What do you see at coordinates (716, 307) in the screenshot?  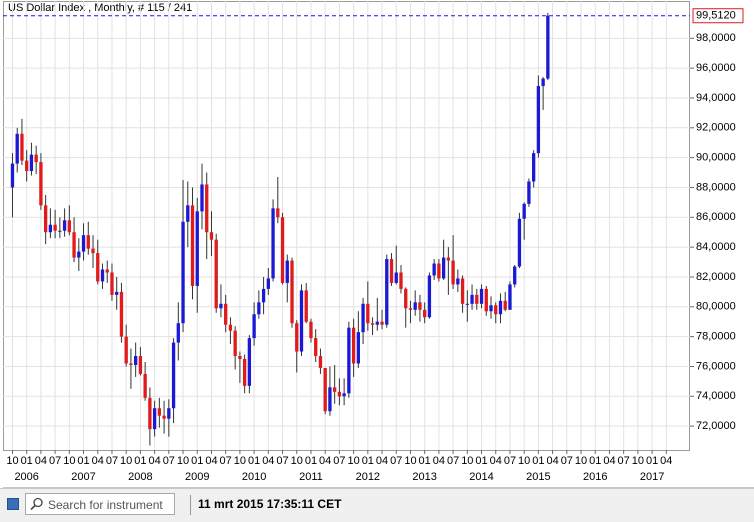 I see `y-tick-label: 80,0000` at bounding box center [716, 307].